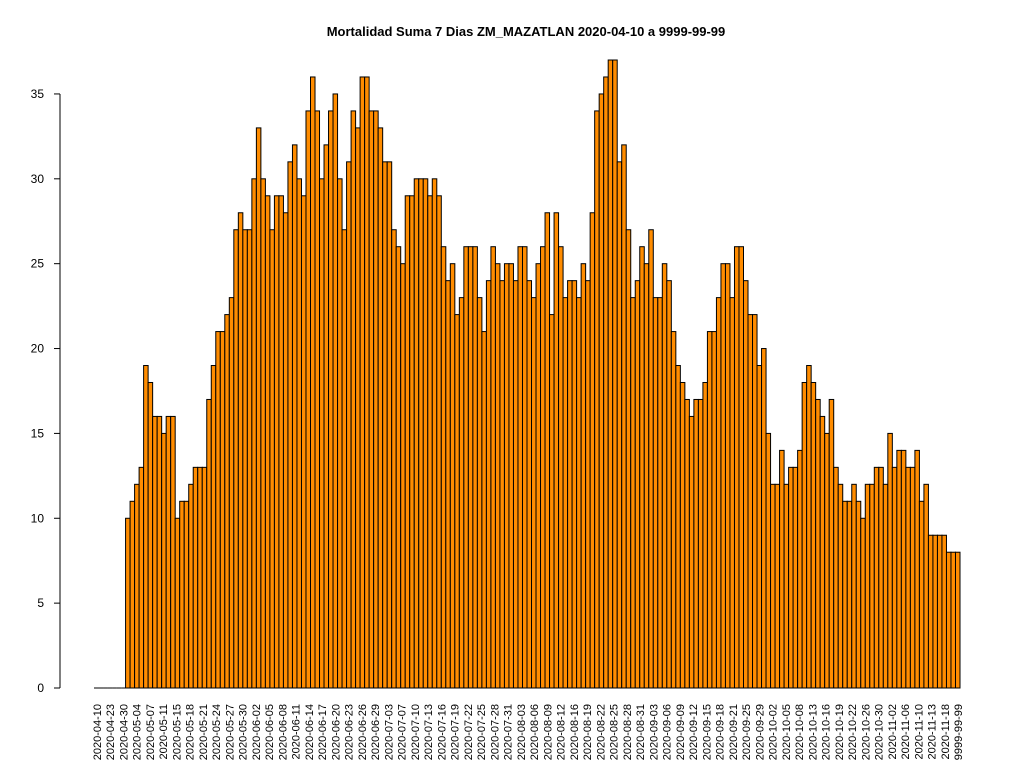 The width and height of the screenshot is (1024, 768). Describe the element at coordinates (469, 732) in the screenshot. I see `x-tick-label: 2020-07-22` at that location.